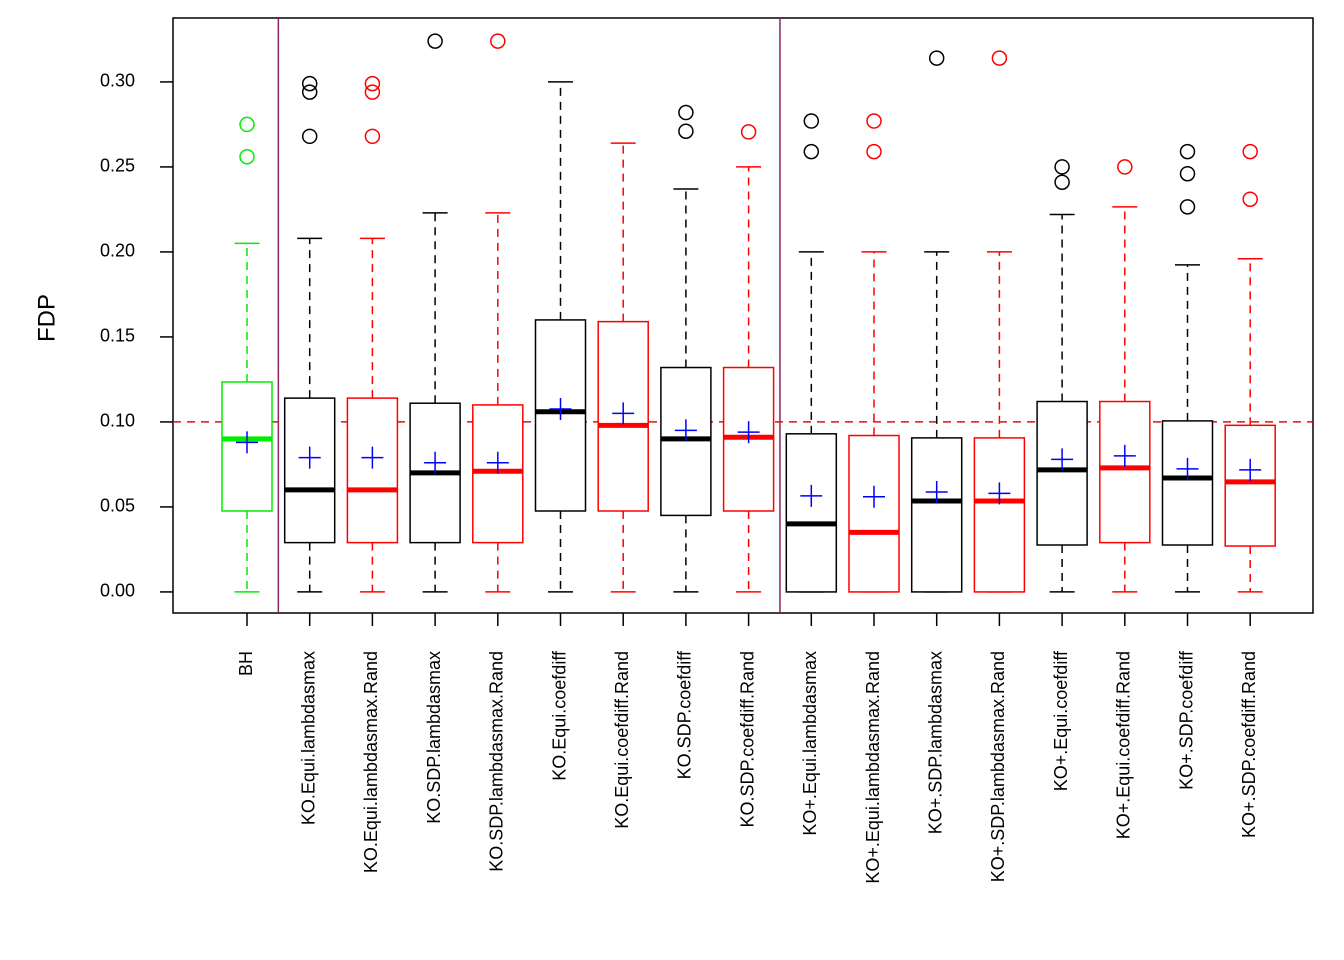  I want to click on y-tick-label: 0.00, so click(117, 591).